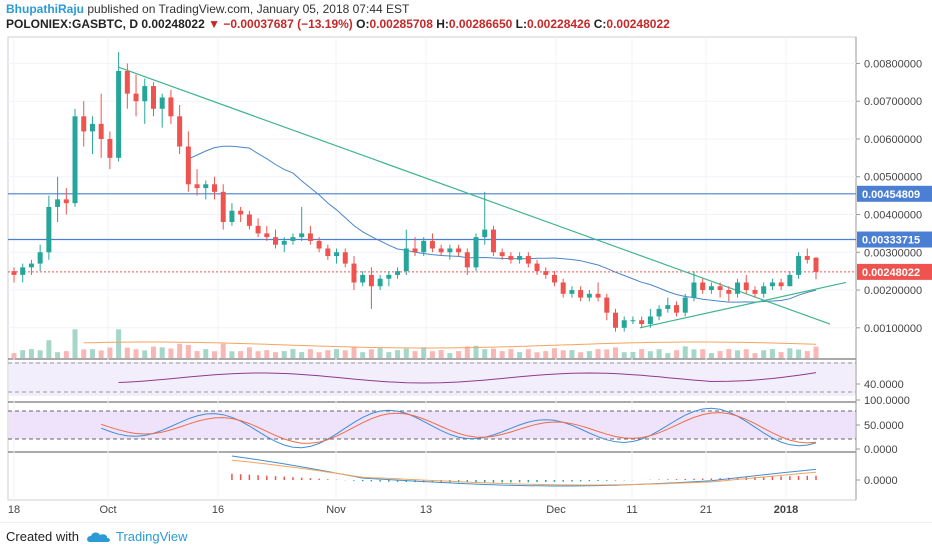 The image size is (932, 551). I want to click on stoch-tick-label: 100.0000, so click(887, 401).